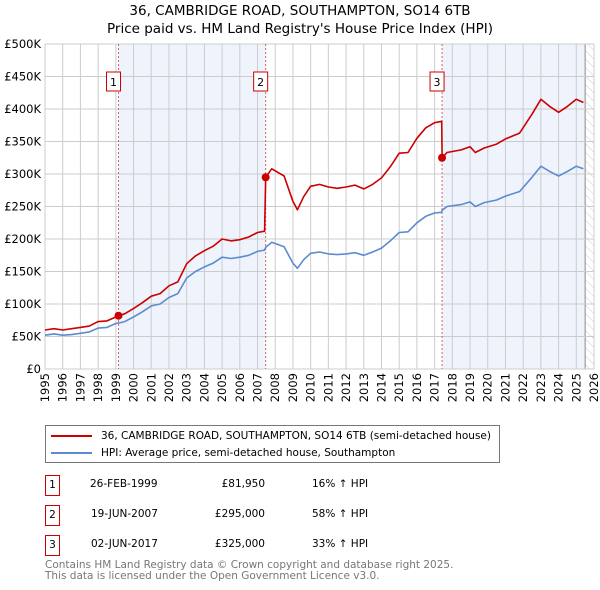 This screenshot has height=590, width=600. Describe the element at coordinates (63, 387) in the screenshot. I see `x-tick-label: 1996` at that location.